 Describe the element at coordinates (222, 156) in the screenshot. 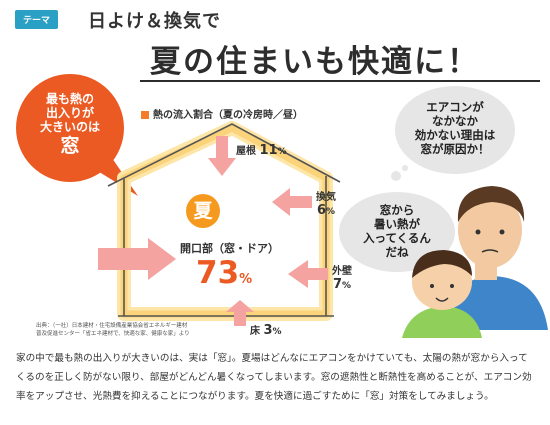

I see `arrow-roof` at that location.